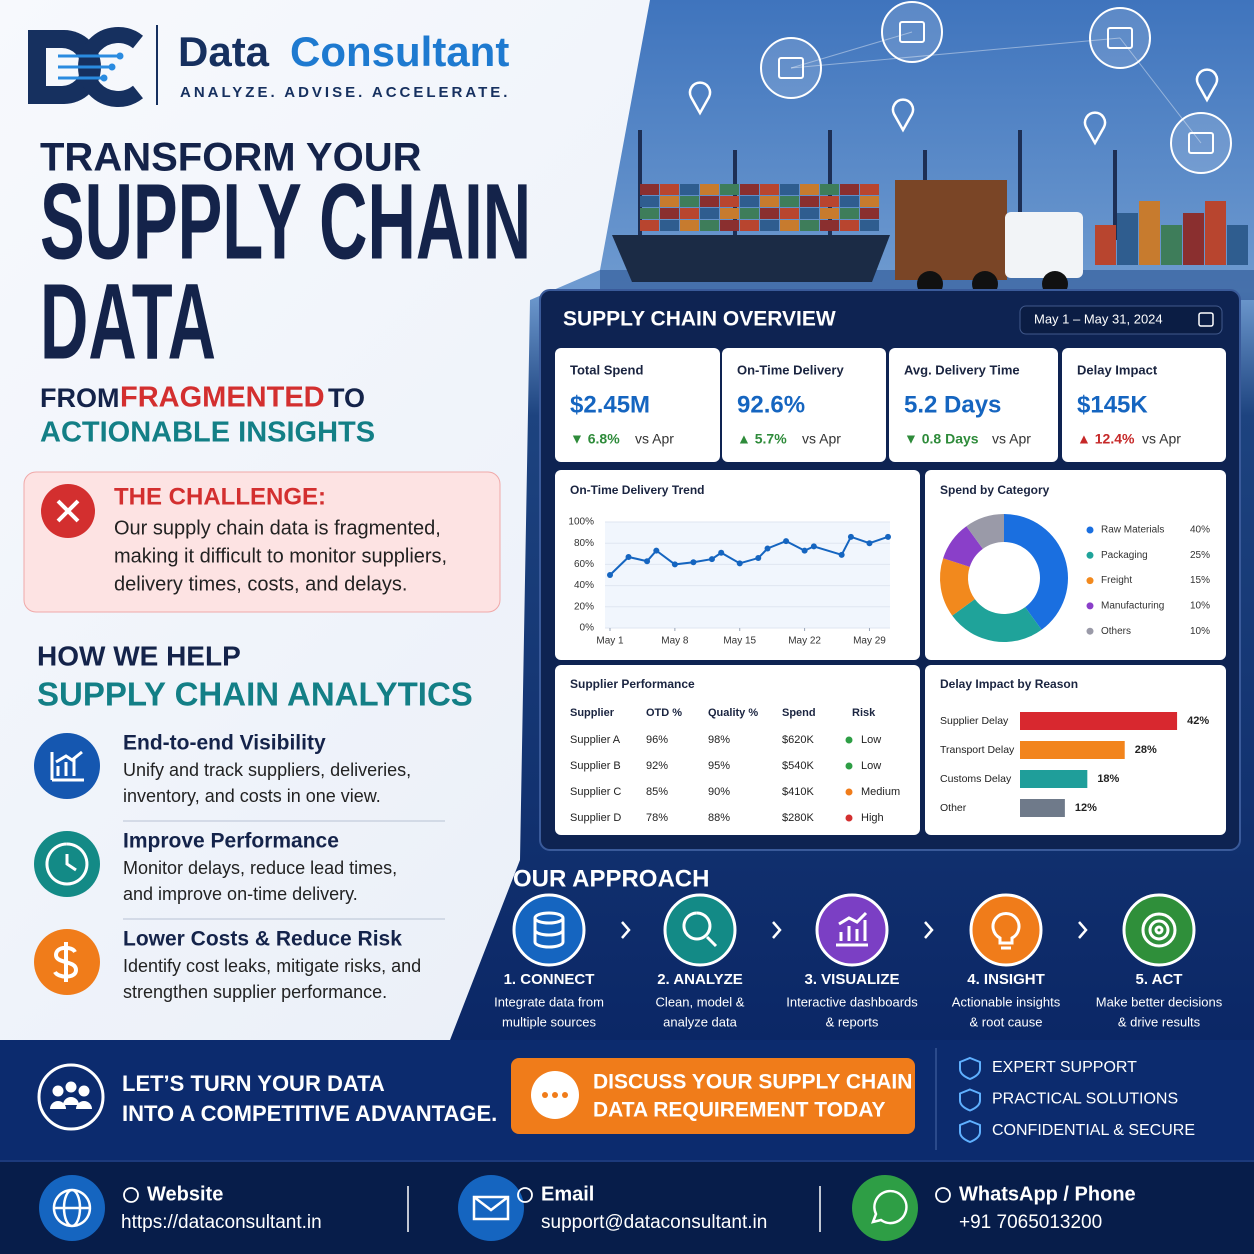  Describe the element at coordinates (970, 1068) in the screenshot. I see `shield-icon` at that location.